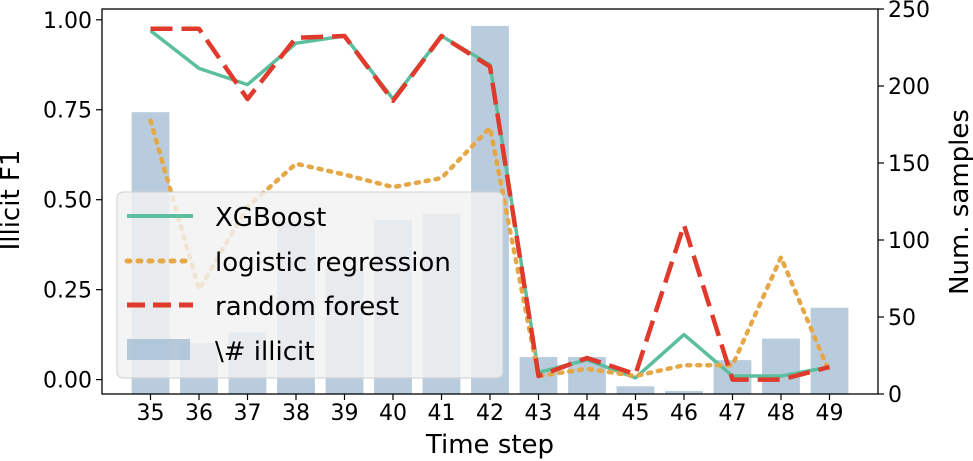  Describe the element at coordinates (67, 111) in the screenshot. I see `left-tick-label: 0.75` at that location.